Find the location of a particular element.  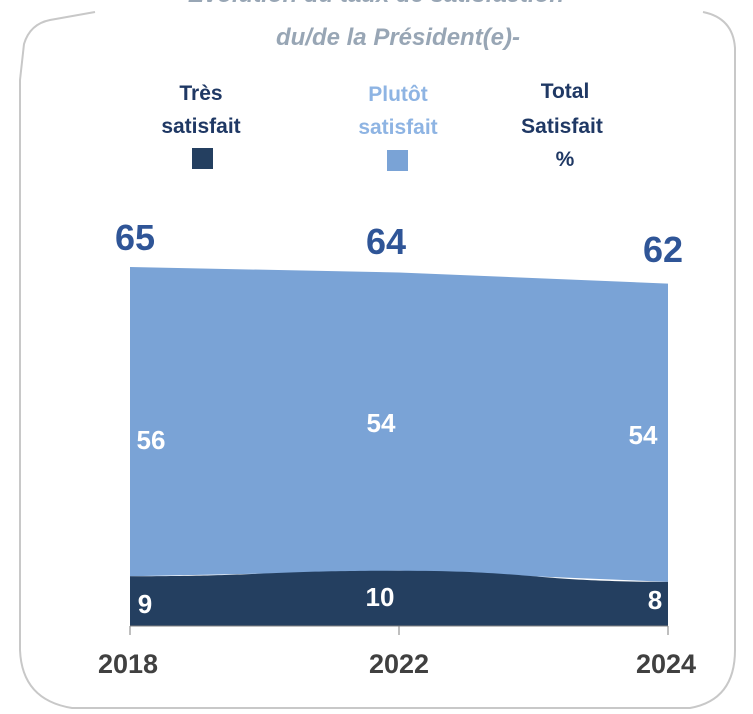

area-tres-satisfait is located at coordinates (399, 598).